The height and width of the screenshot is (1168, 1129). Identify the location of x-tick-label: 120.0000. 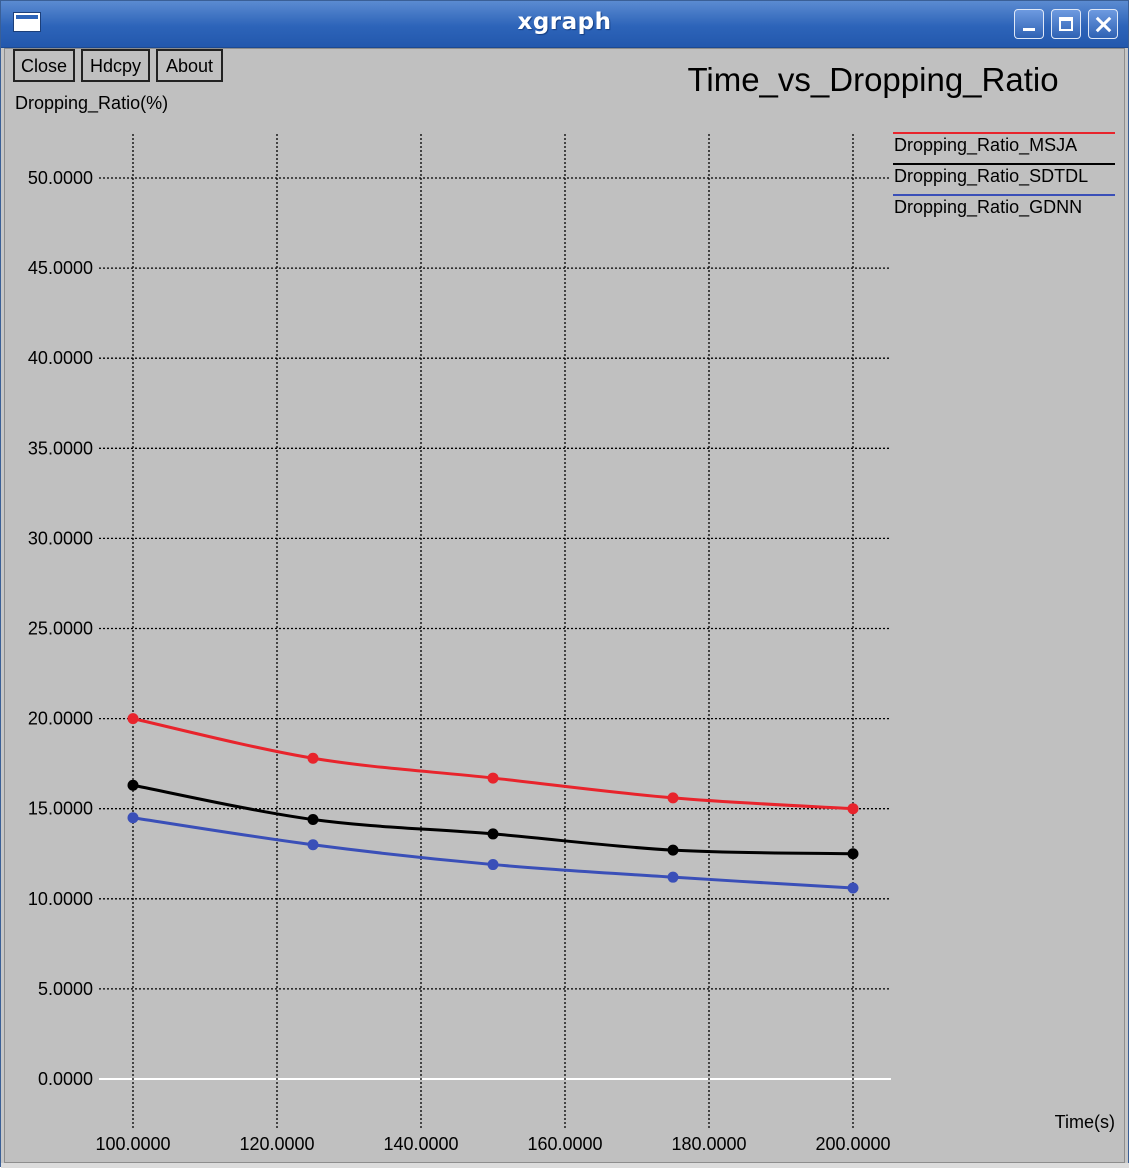
(276, 1144).